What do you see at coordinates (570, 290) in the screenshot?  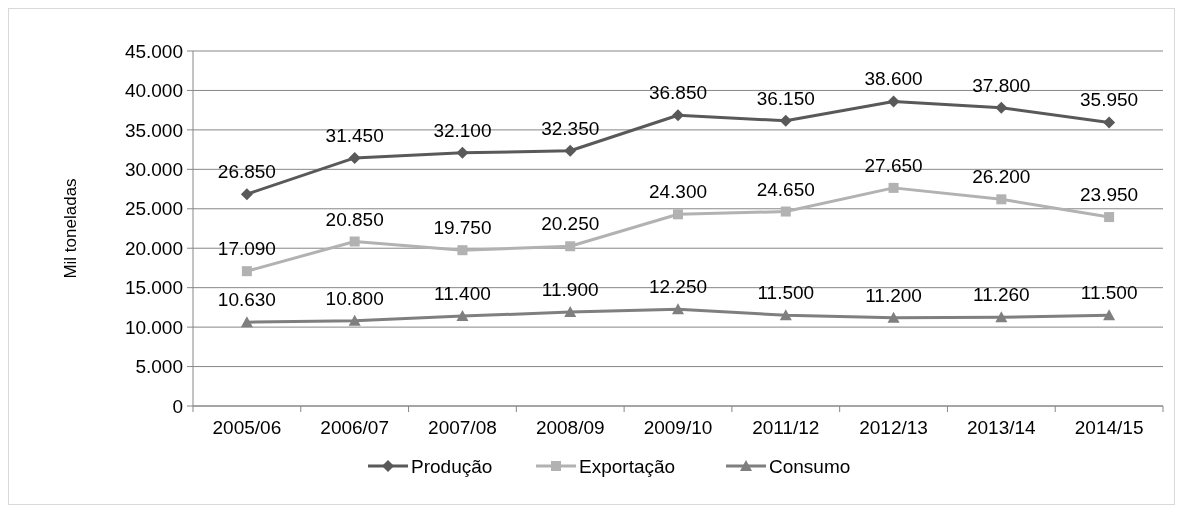 I see `data-label: 11.900` at bounding box center [570, 290].